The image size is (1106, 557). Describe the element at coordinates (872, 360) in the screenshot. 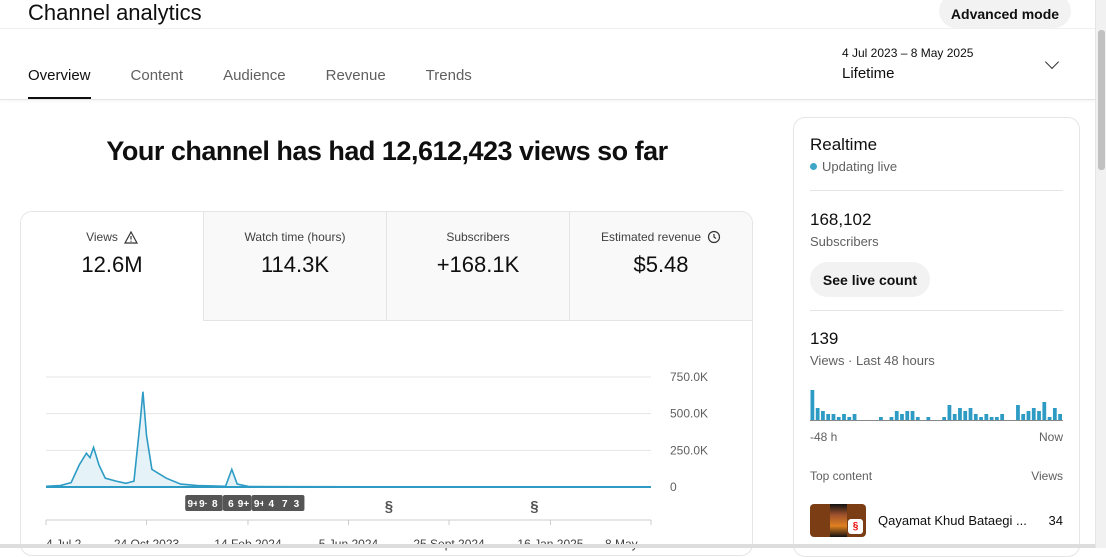

I see `realtime-views-label: Views · Last 48 hours` at that location.